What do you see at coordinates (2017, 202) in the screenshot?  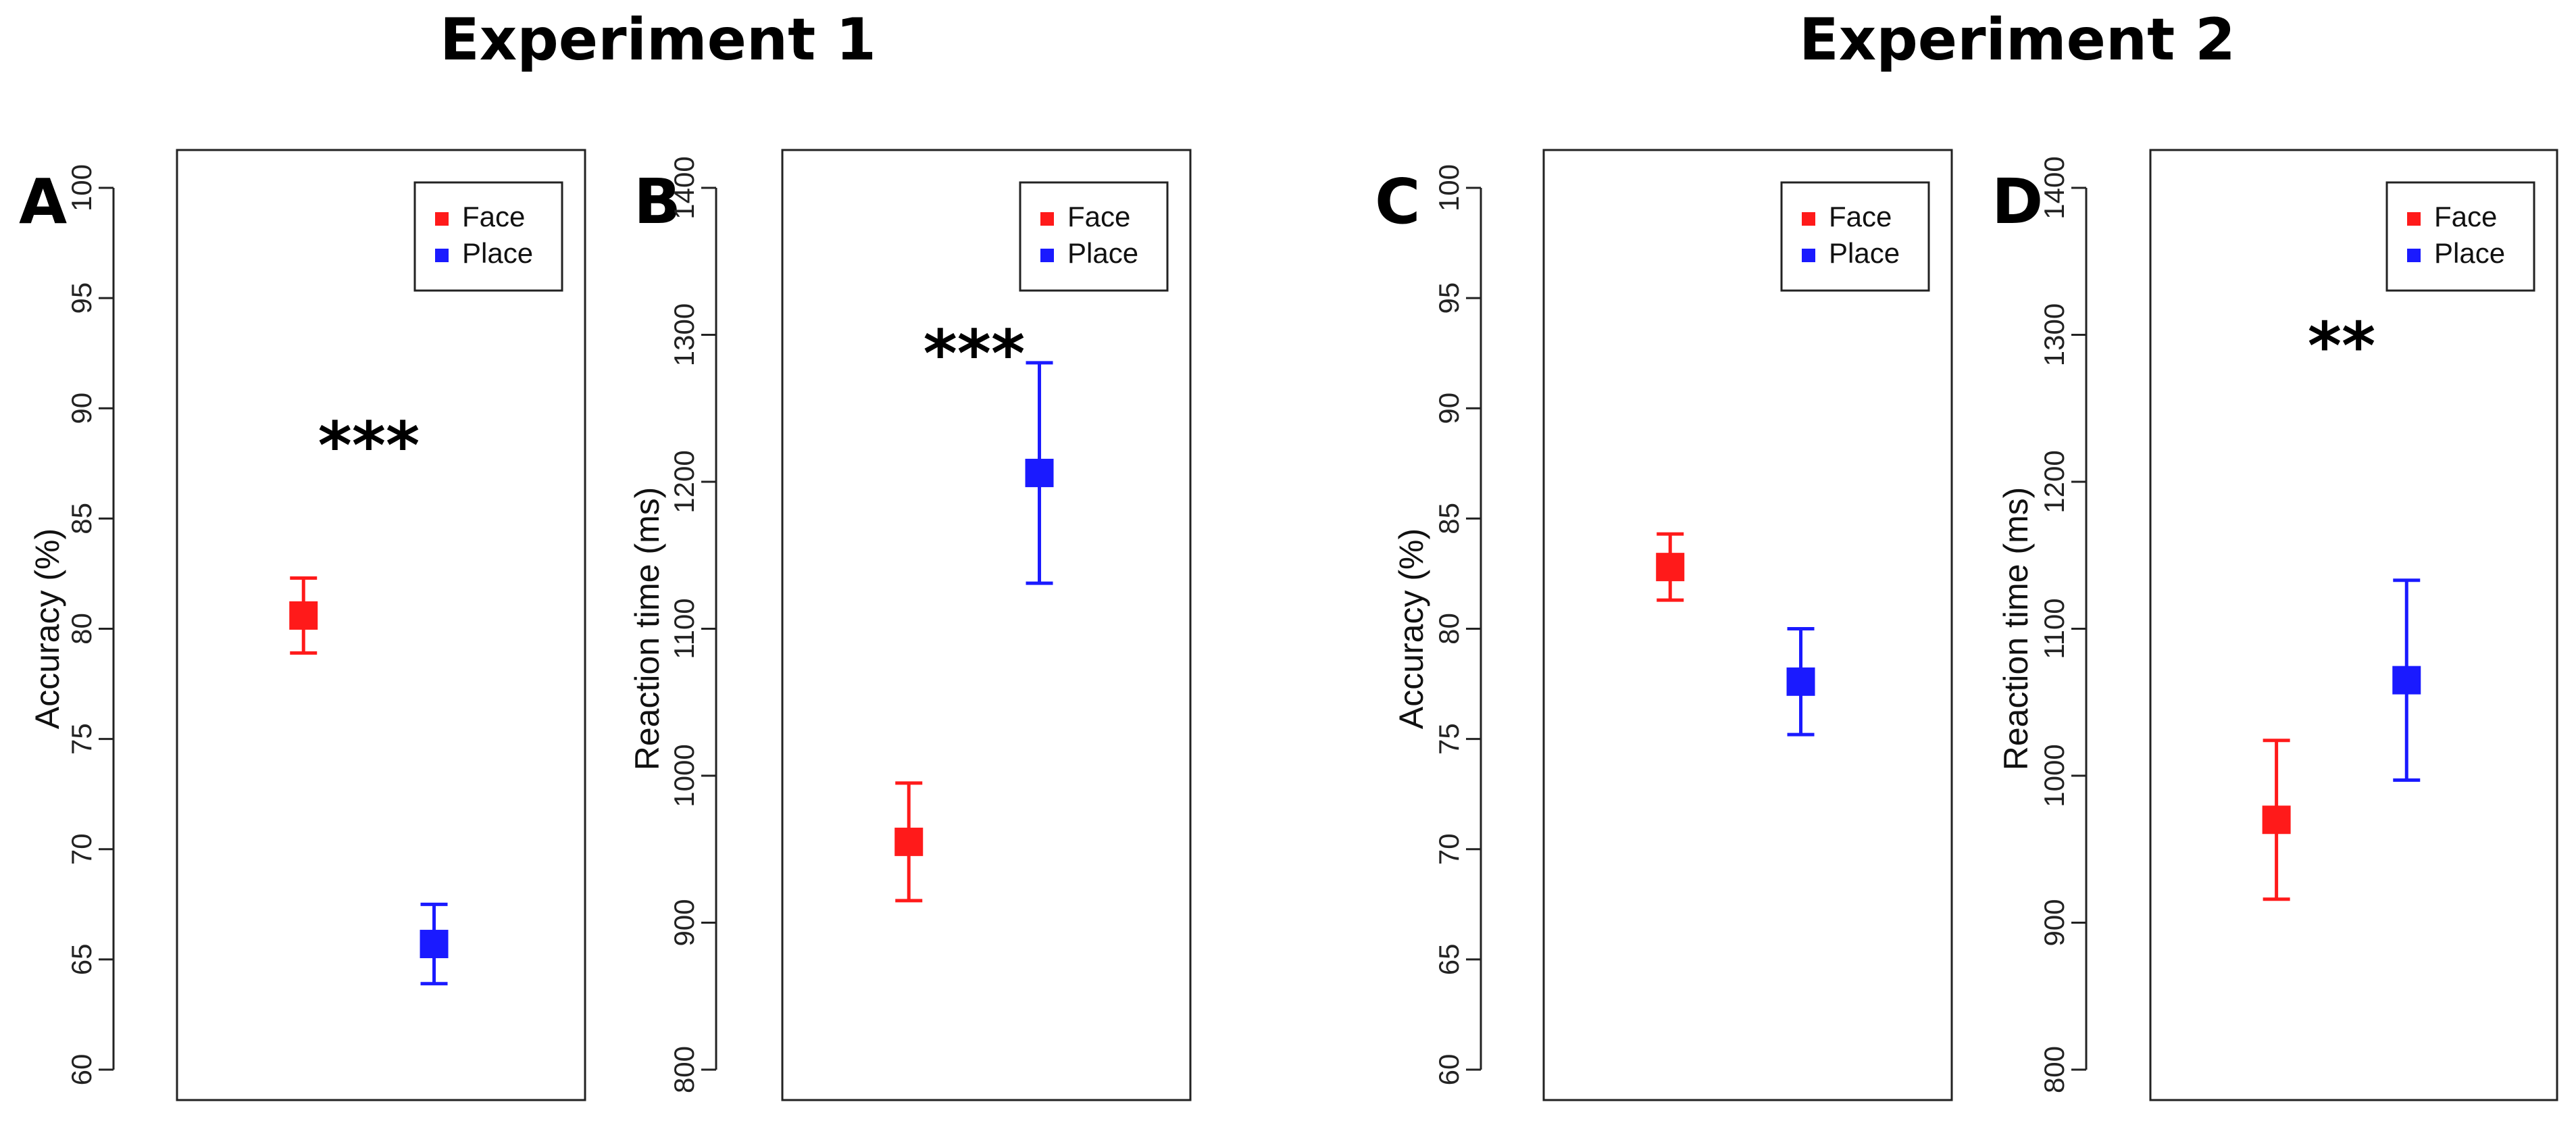 I see `panel-letter: D` at bounding box center [2017, 202].